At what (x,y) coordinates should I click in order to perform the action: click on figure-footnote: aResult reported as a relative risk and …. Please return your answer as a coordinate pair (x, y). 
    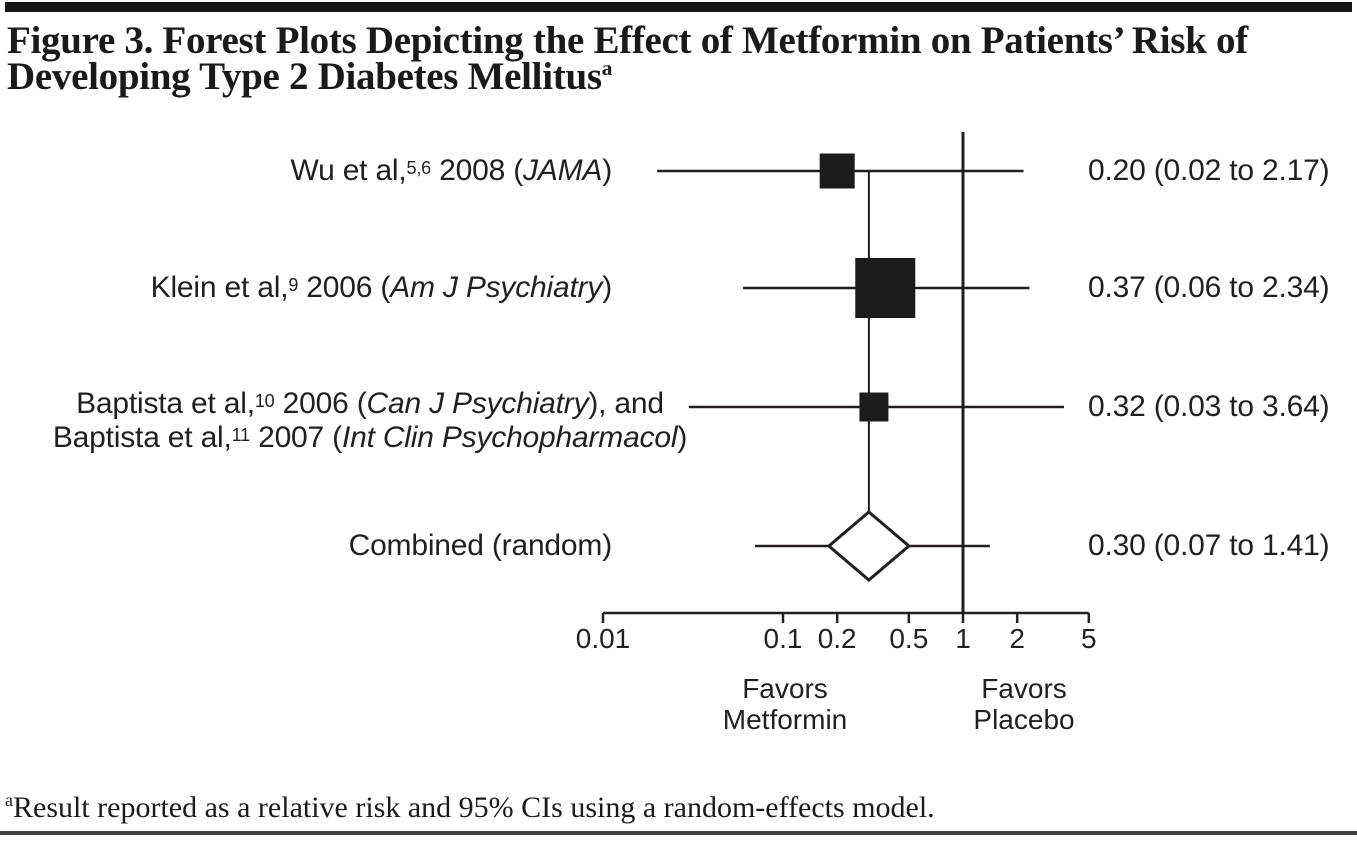
    Looking at the image, I should click on (470, 808).